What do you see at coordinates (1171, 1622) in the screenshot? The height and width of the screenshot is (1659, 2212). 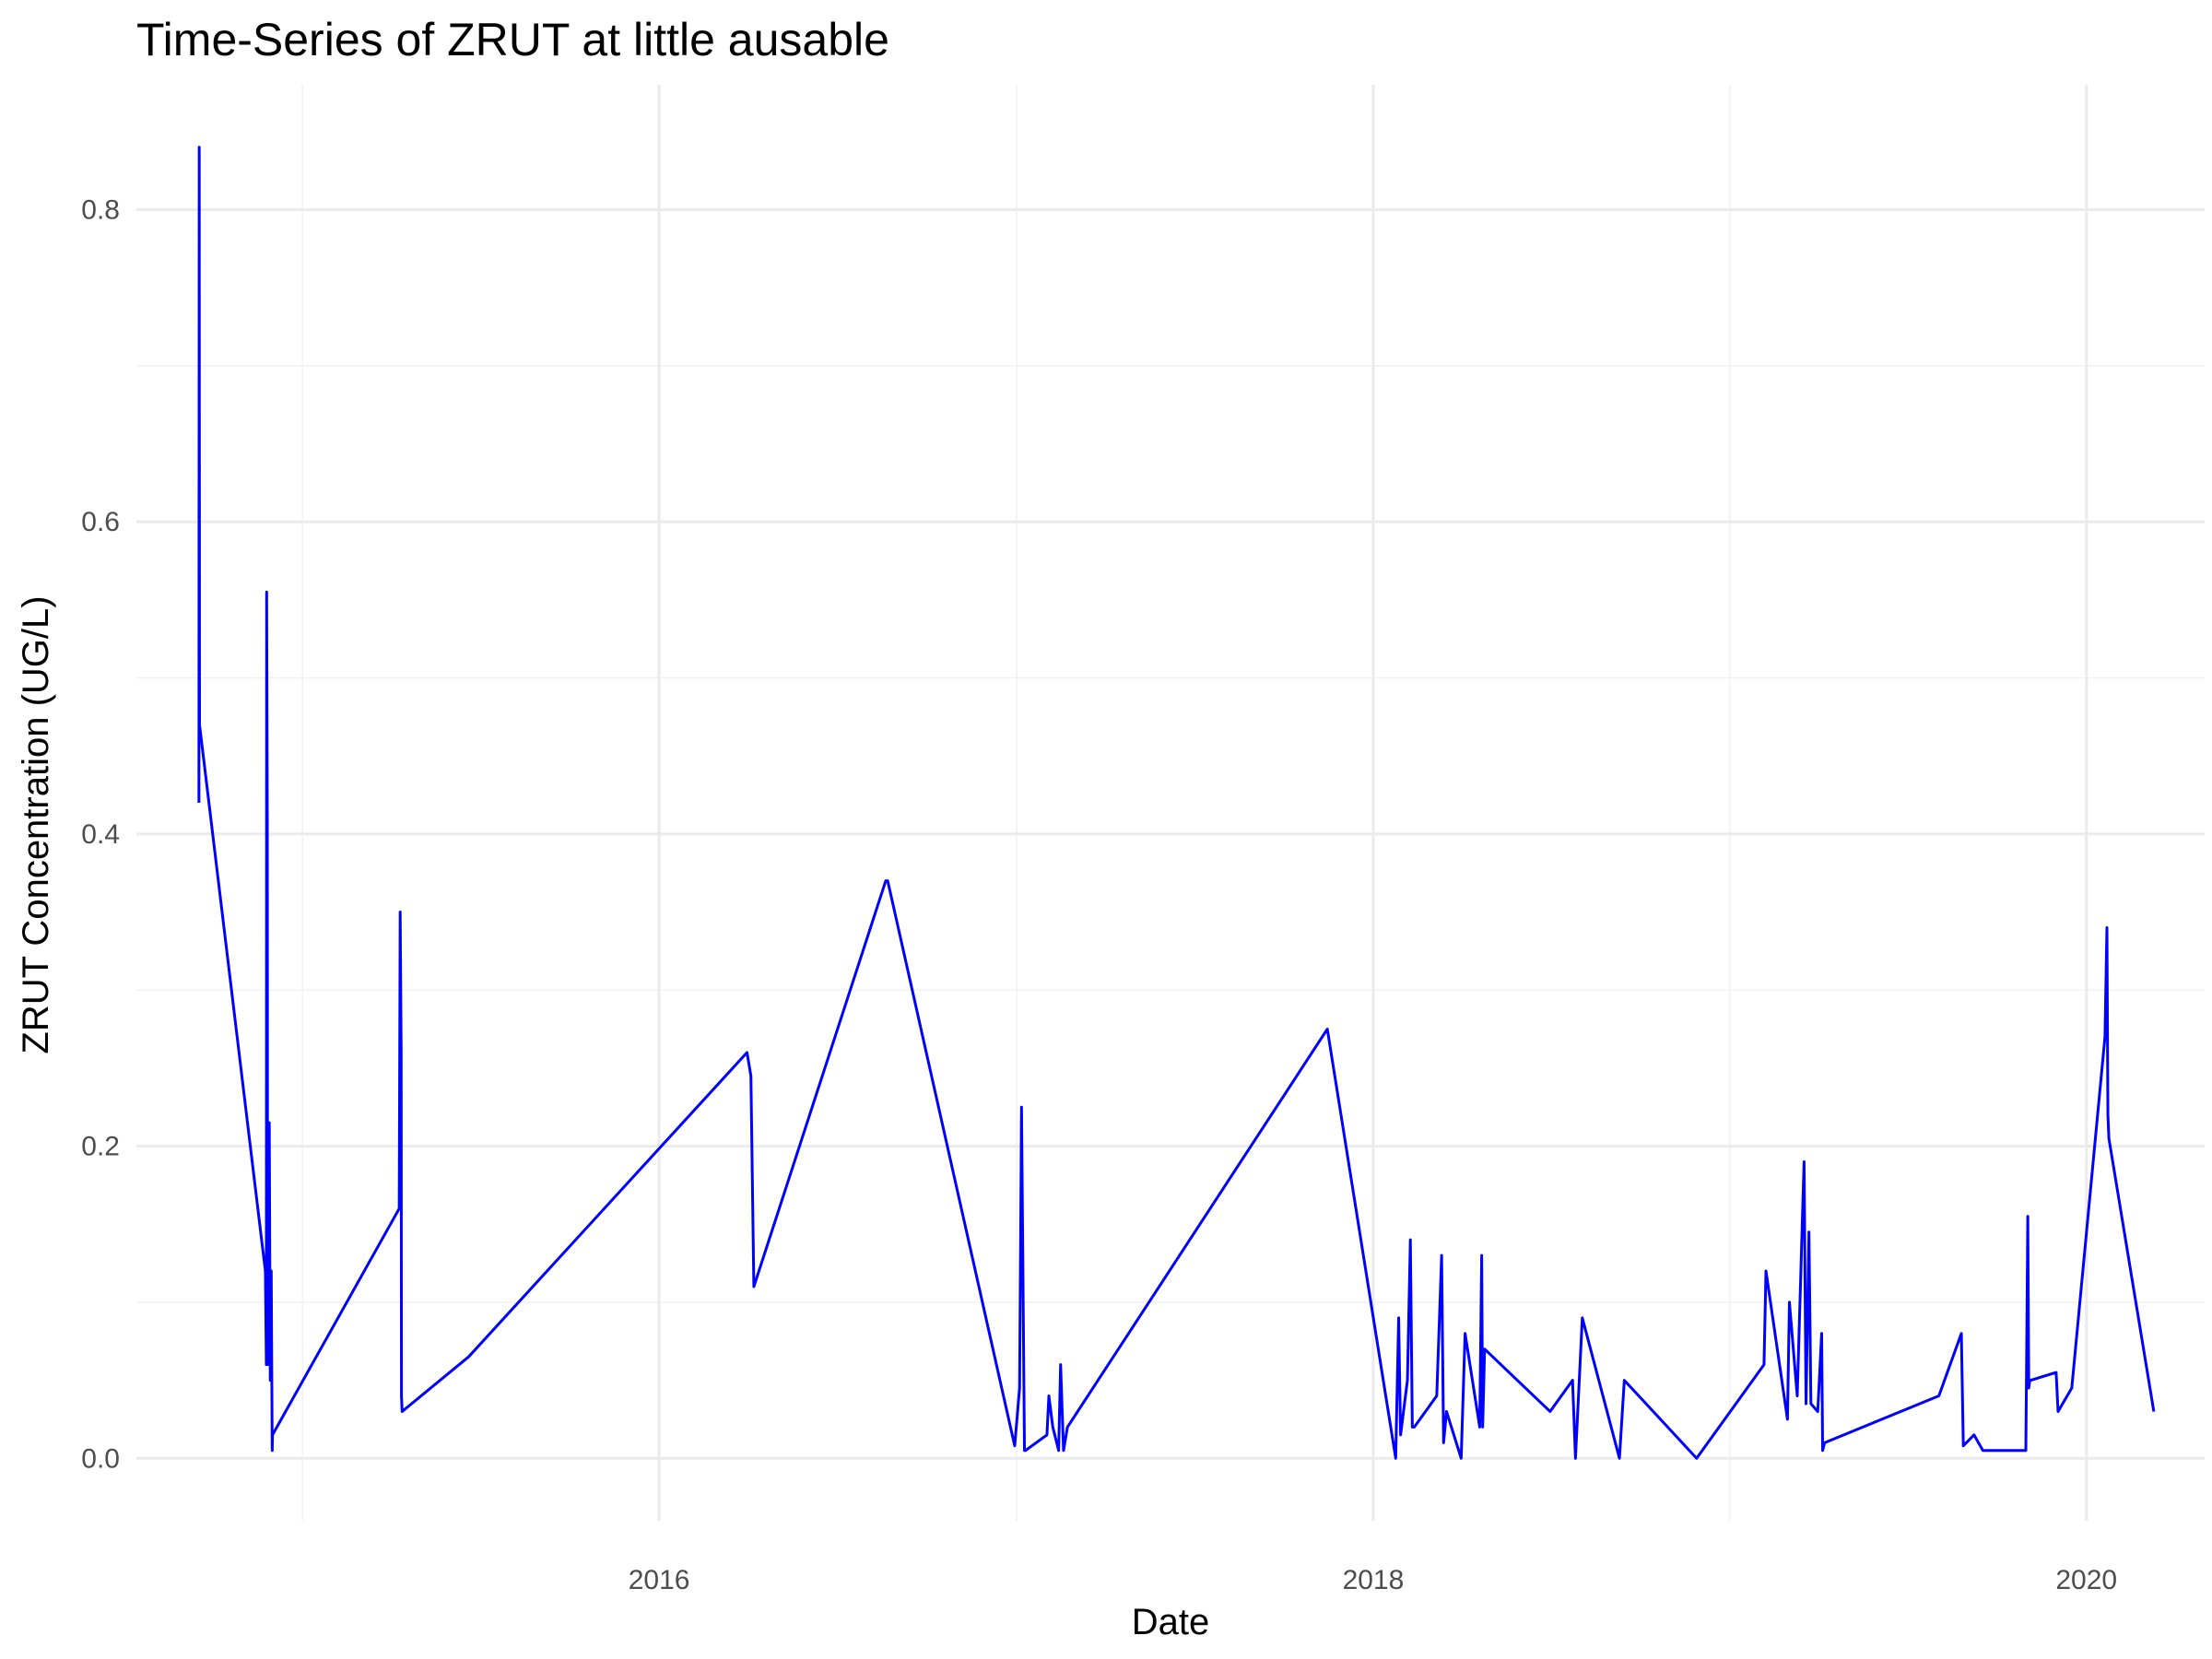 I see `x-axis-label: Date` at bounding box center [1171, 1622].